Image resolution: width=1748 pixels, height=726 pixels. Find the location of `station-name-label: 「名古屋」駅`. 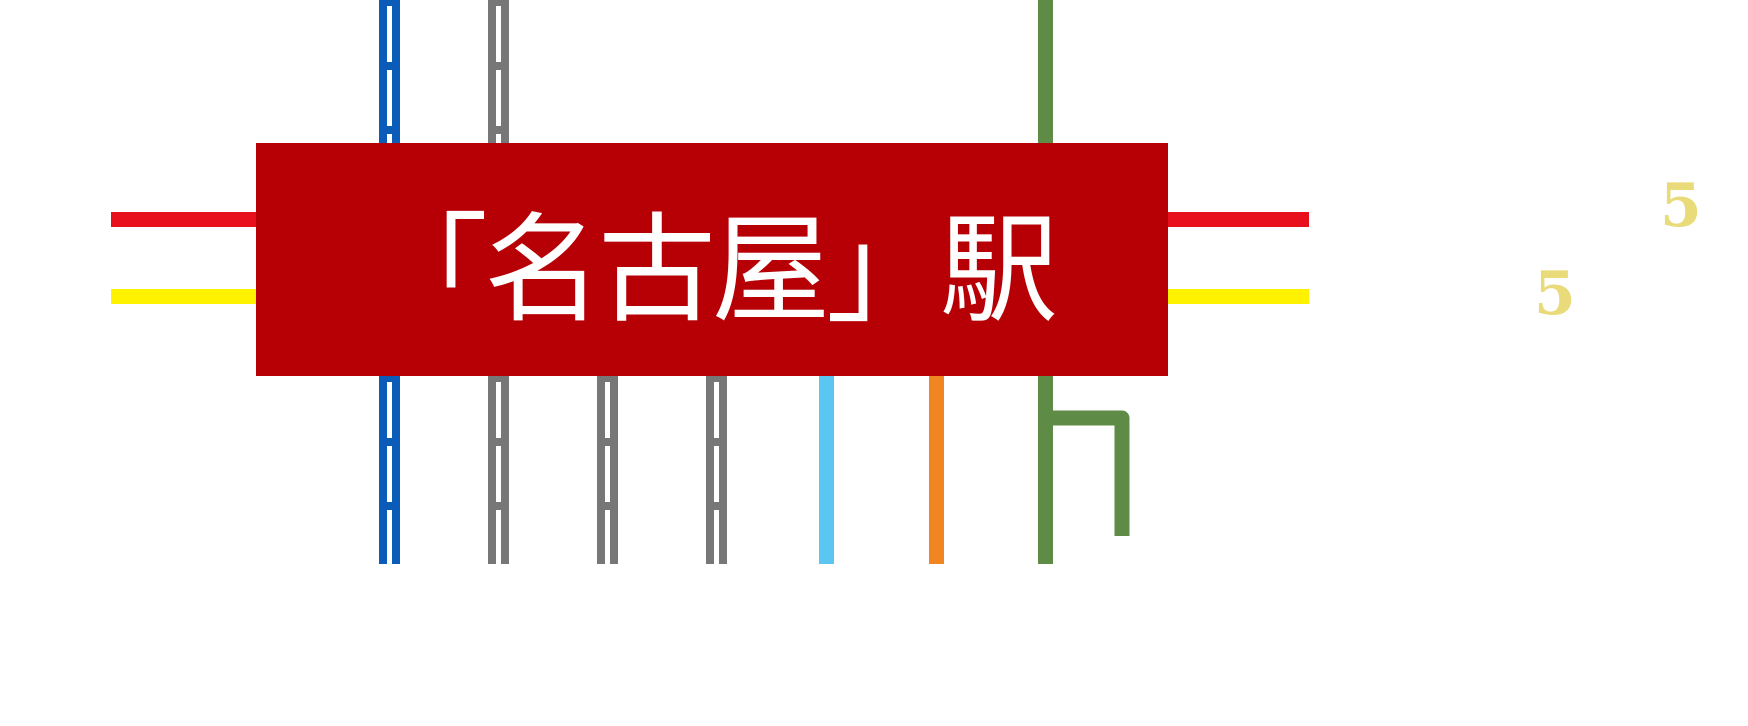

station-name-label: 「名古屋」駅 is located at coordinates (713, 270).